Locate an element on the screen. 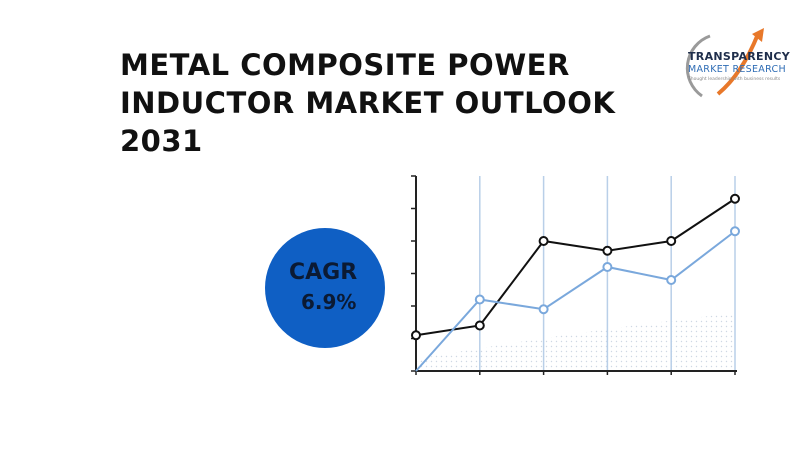  title-line-1: METAL COMPOSITE POWER is located at coordinates (345, 65).